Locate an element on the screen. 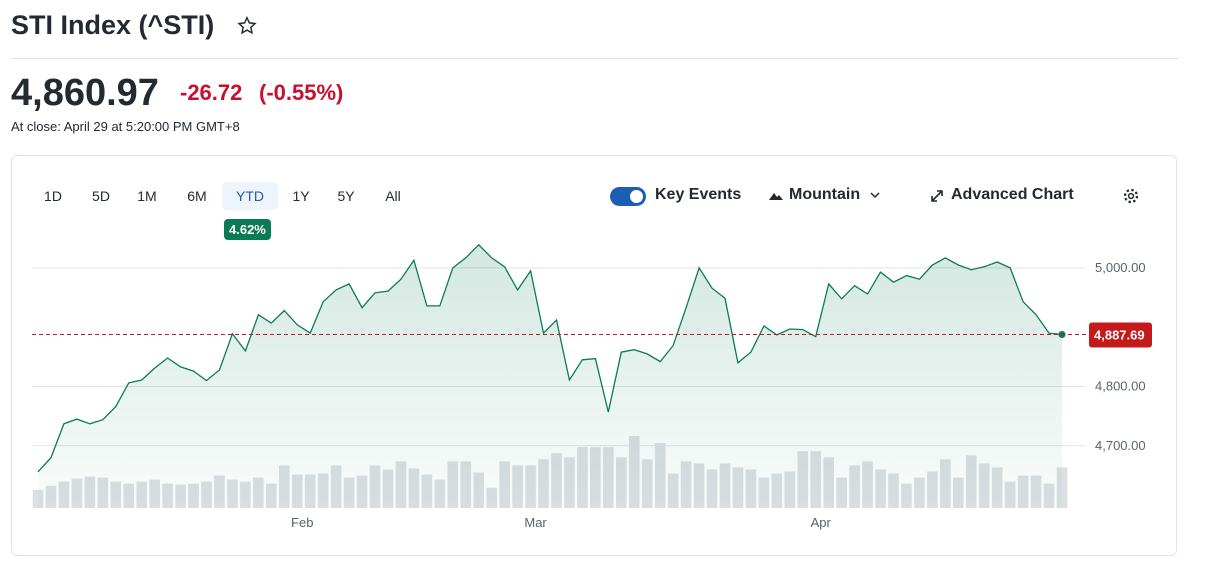 The height and width of the screenshot is (564, 1205). range-button: 1Y is located at coordinates (301, 196).